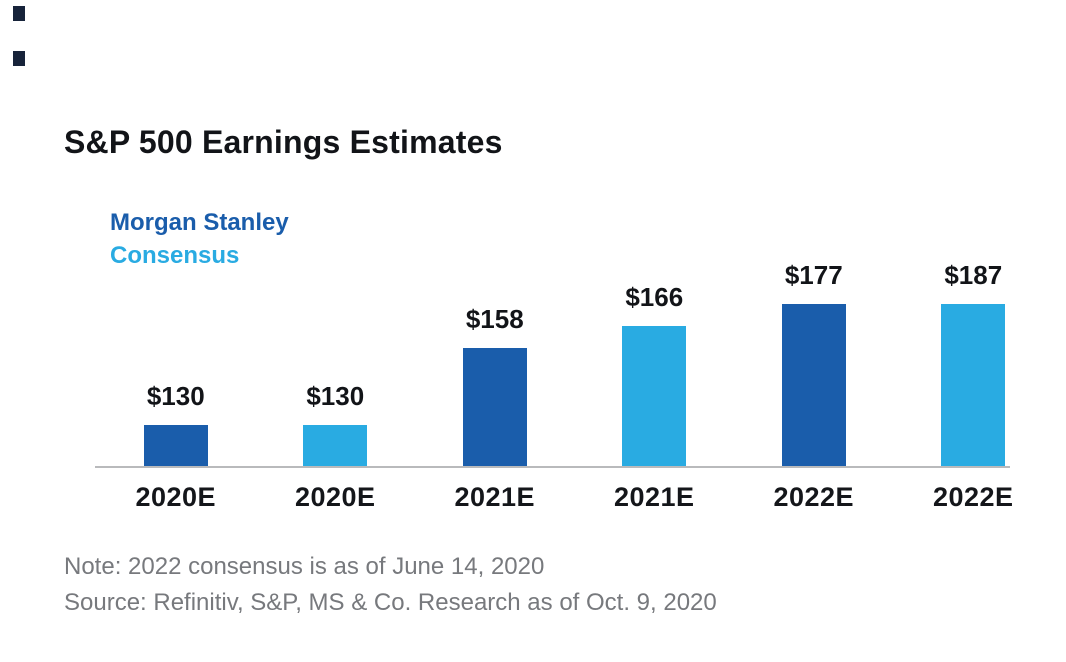  I want to click on x-axis-line, so click(552, 467).